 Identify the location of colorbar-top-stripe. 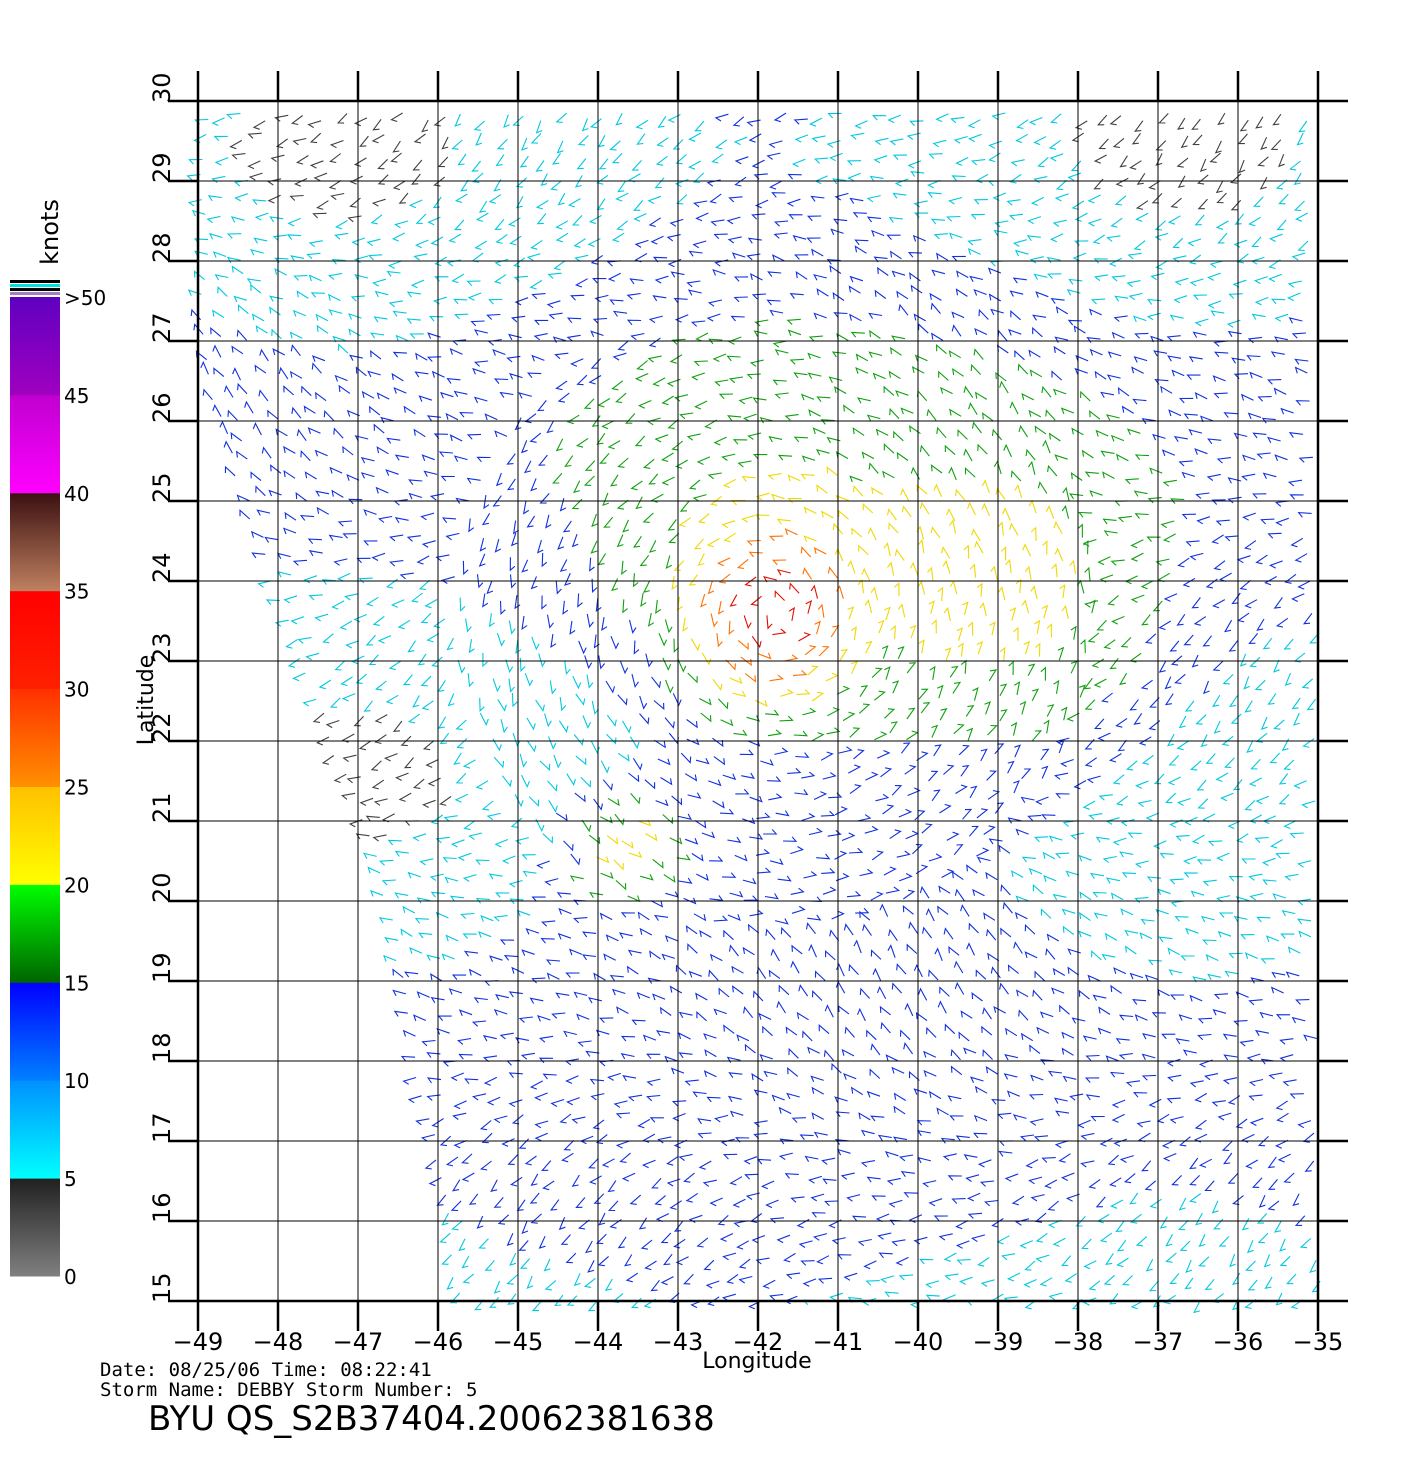
(35, 289).